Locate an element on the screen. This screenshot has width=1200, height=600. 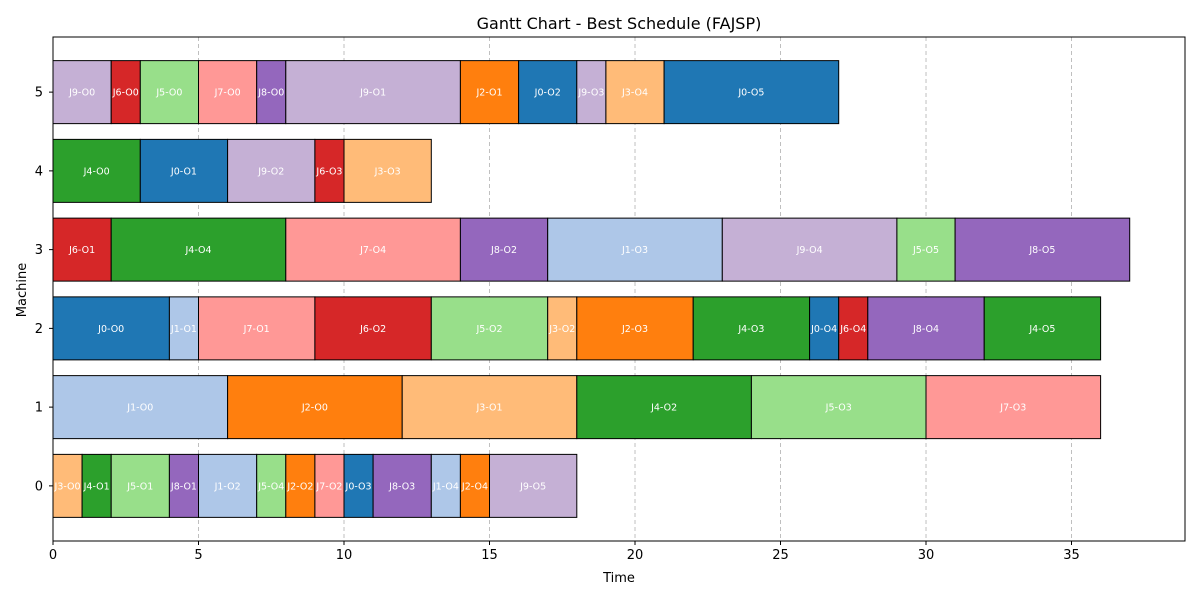
task-bar-label: J4-O0 is located at coordinates (96, 171).